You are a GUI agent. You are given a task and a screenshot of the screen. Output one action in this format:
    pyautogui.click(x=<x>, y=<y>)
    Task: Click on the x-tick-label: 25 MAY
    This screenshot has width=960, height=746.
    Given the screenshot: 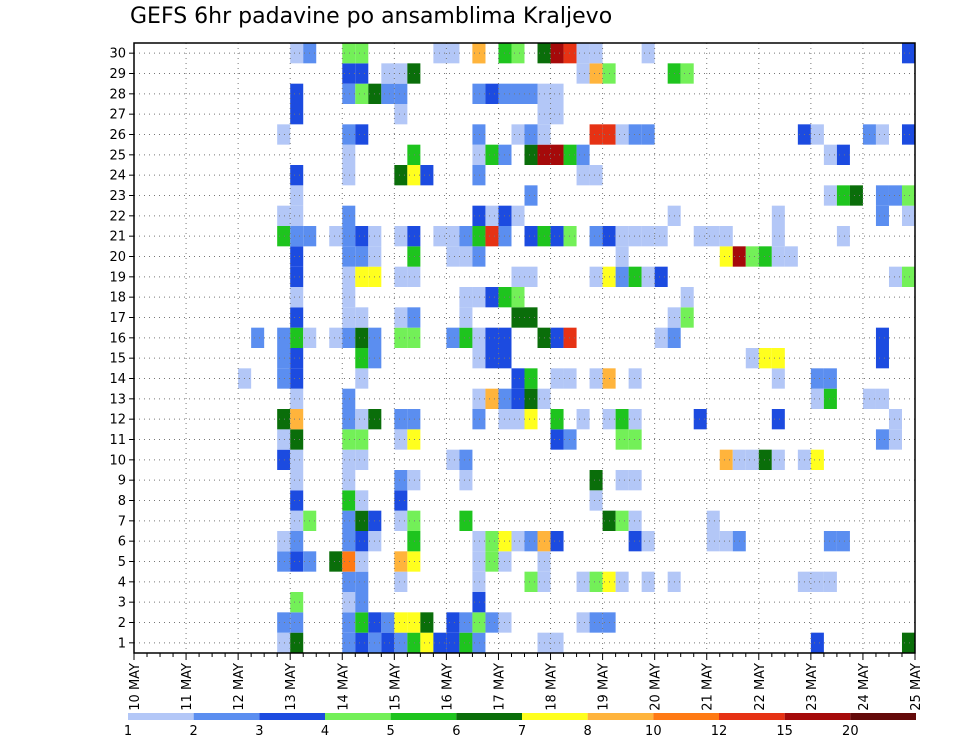 What is the action you would take?
    pyautogui.click(x=916, y=687)
    